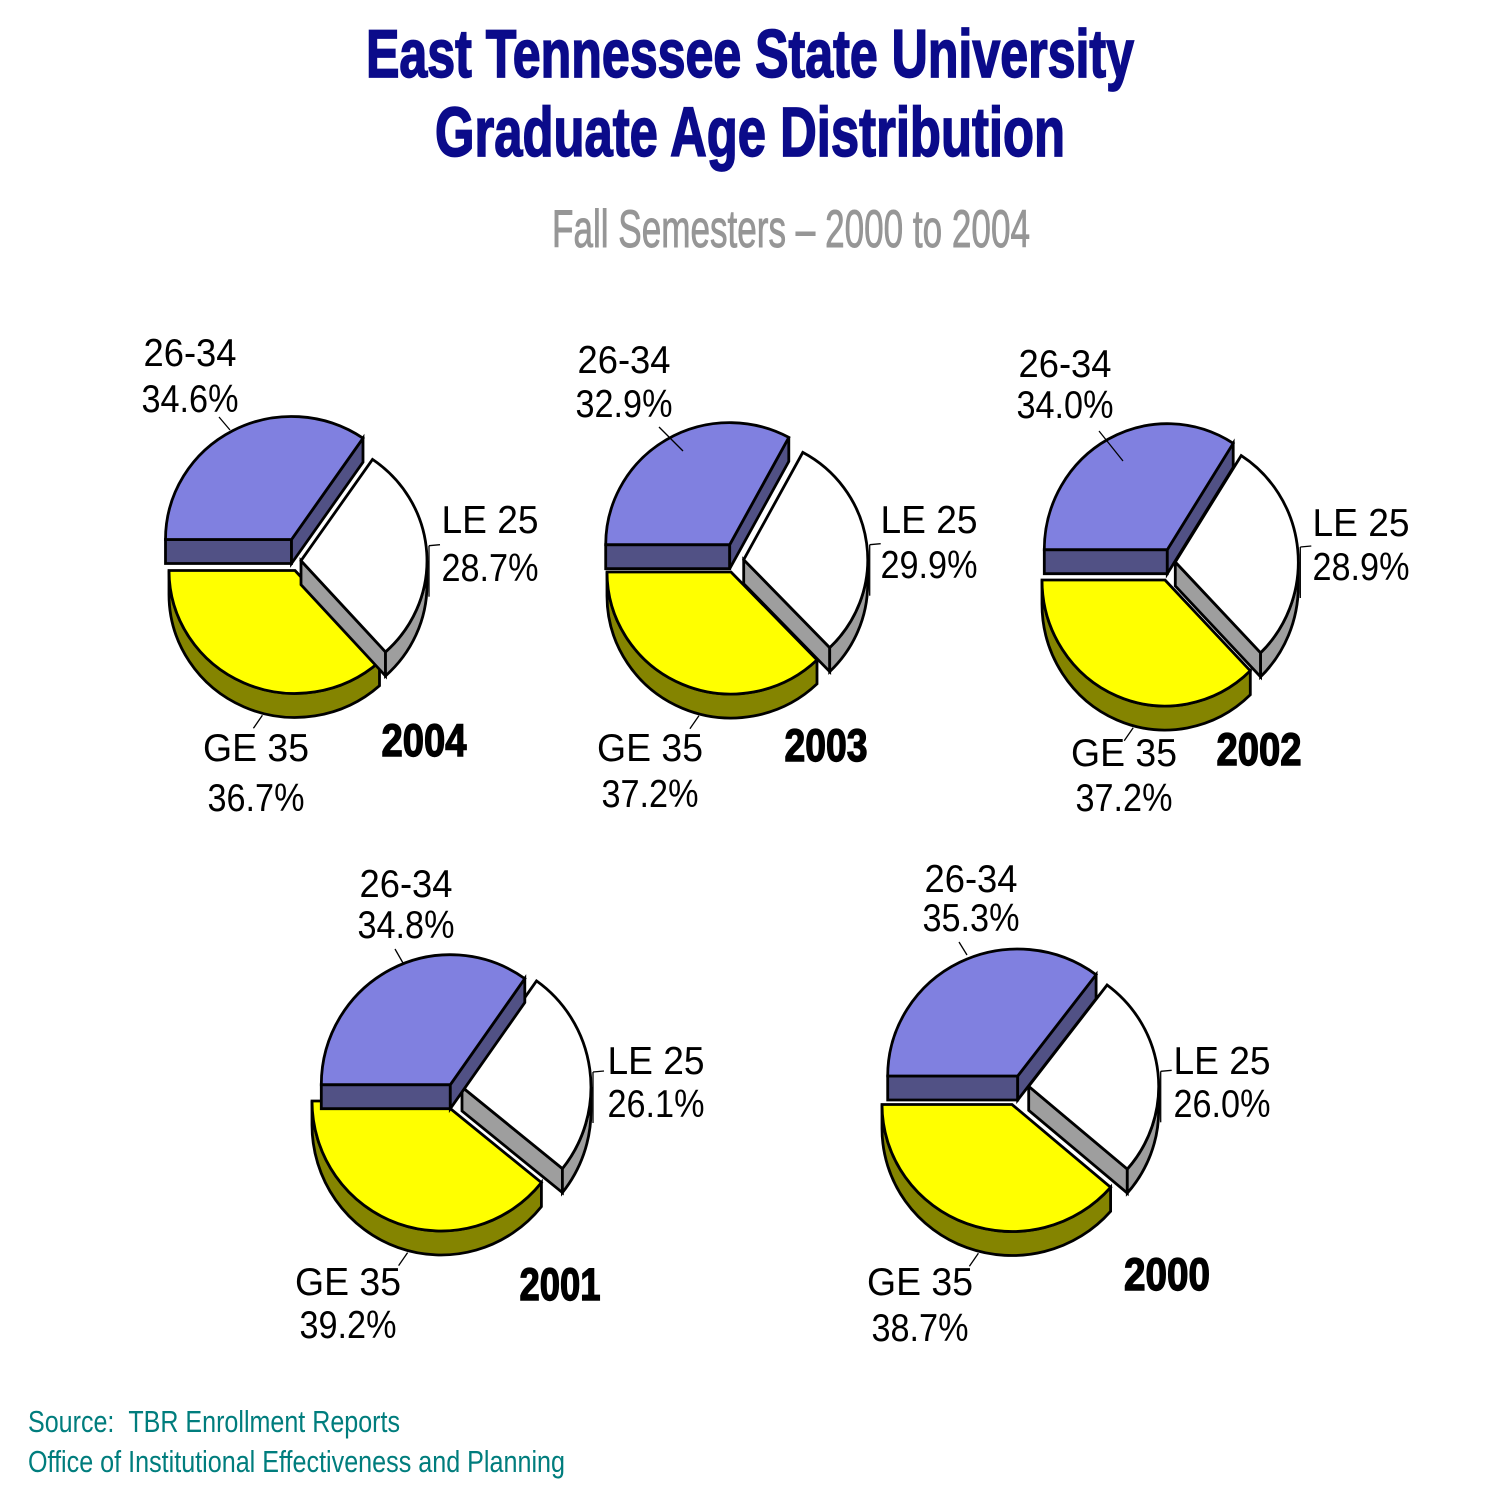 The height and width of the screenshot is (1500, 1500). What do you see at coordinates (920, 1328) in the screenshot?
I see `svg-text: 38.7%` at bounding box center [920, 1328].